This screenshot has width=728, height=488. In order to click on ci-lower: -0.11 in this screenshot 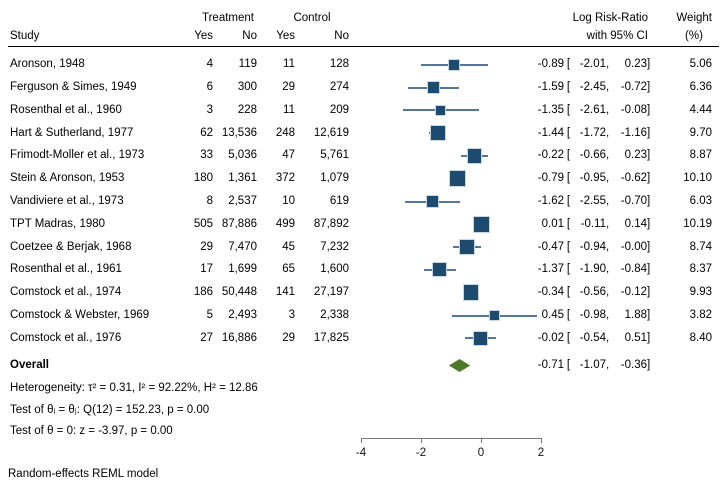, I will do `click(593, 223)`.